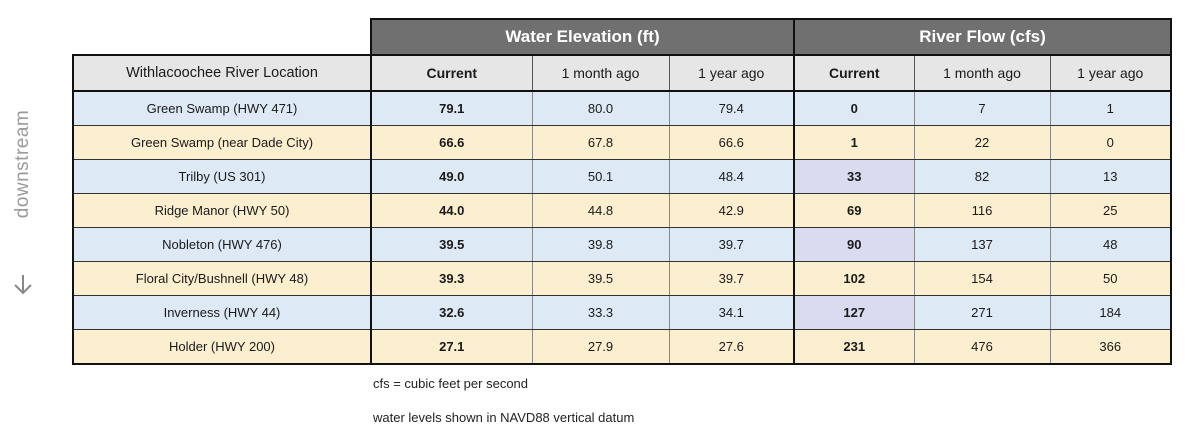  What do you see at coordinates (600, 244) in the screenshot?
I see `elevation-month-cell: 39.8` at bounding box center [600, 244].